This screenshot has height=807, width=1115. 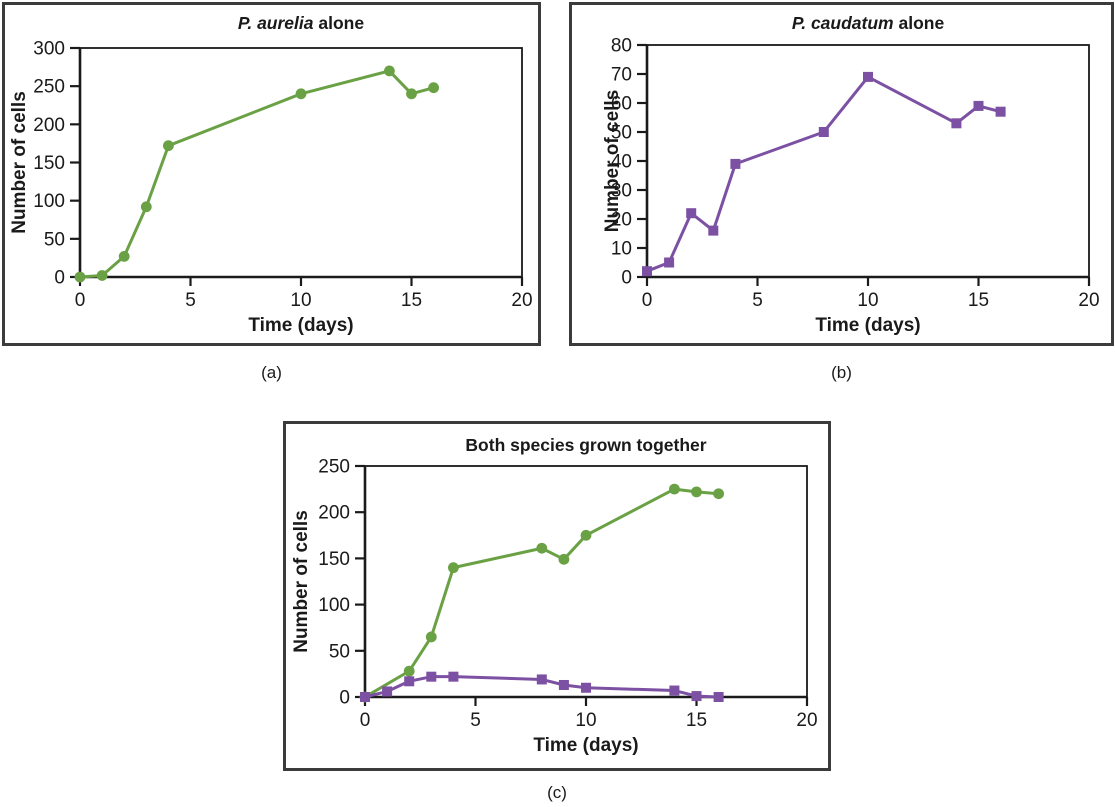 What do you see at coordinates (621, 191) in the screenshot?
I see `y-tick-label: 30` at bounding box center [621, 191].